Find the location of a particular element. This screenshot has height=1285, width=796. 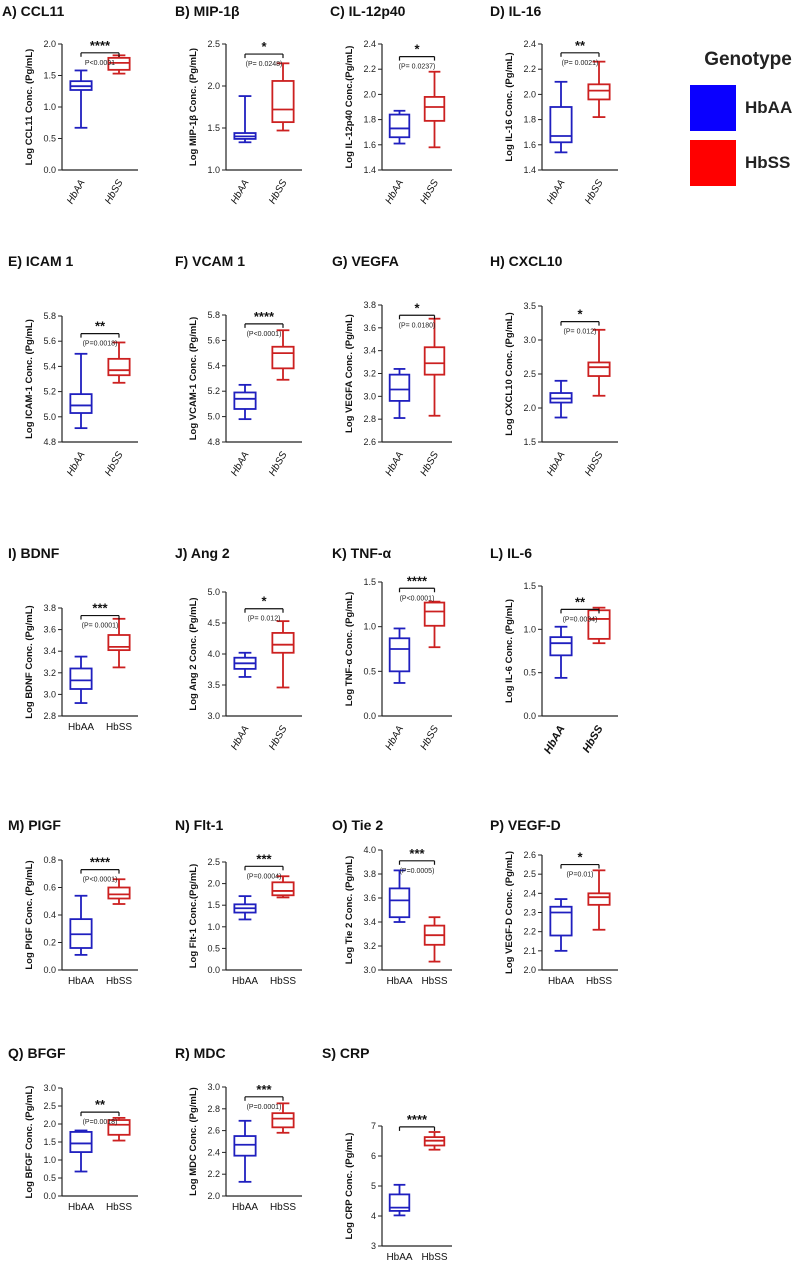

y-tick-label: 5.2 is located at coordinates (49, 392).